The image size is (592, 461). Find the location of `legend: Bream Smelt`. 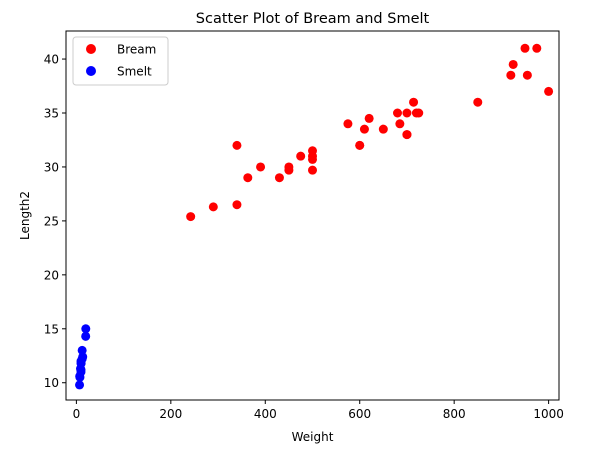

legend: Bream Smelt is located at coordinates (120, 61).